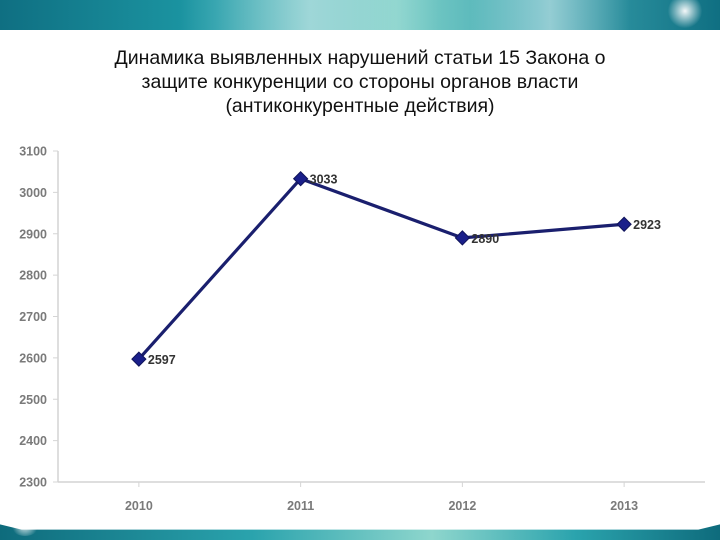  Describe the element at coordinates (33, 358) in the screenshot. I see `y-tick-label: 2600` at that location.